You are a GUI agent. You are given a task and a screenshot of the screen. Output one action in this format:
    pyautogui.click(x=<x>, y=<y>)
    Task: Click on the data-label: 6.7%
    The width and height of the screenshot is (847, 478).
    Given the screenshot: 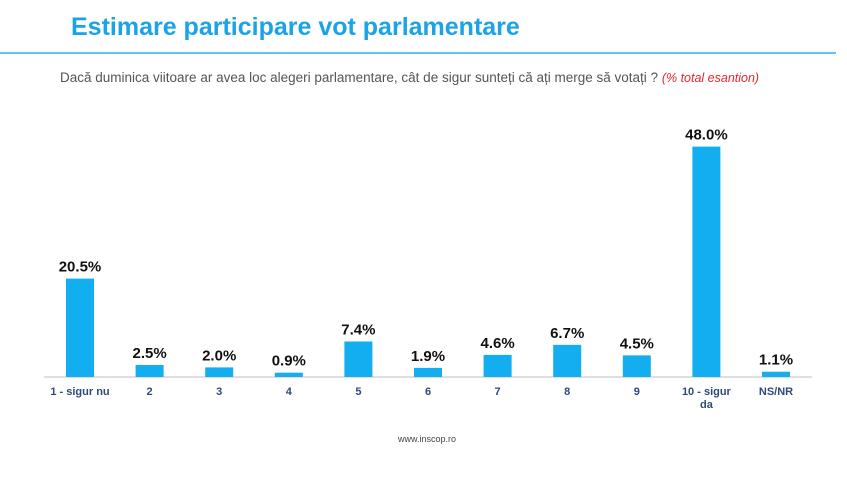 What is the action you would take?
    pyautogui.click(x=567, y=333)
    